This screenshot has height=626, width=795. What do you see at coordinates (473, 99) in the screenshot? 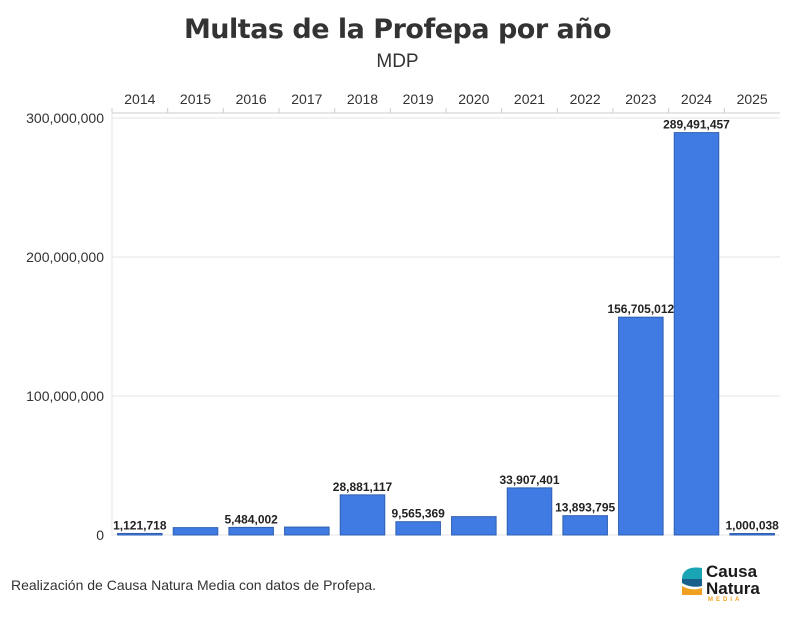
I see `x-tick-label: 2020` at bounding box center [473, 99].